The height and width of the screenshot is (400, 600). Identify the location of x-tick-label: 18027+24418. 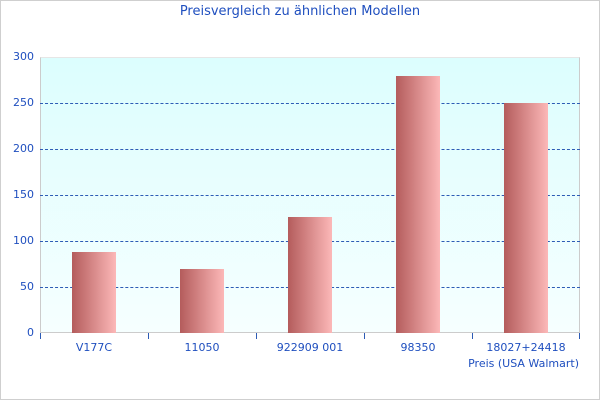
(526, 347).